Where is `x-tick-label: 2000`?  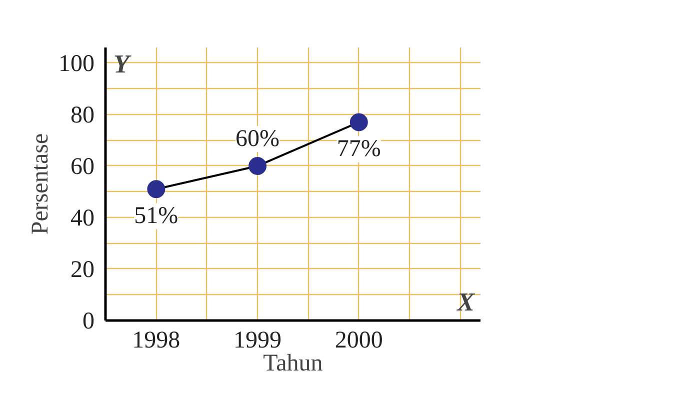
x-tick-label: 2000 is located at coordinates (358, 341).